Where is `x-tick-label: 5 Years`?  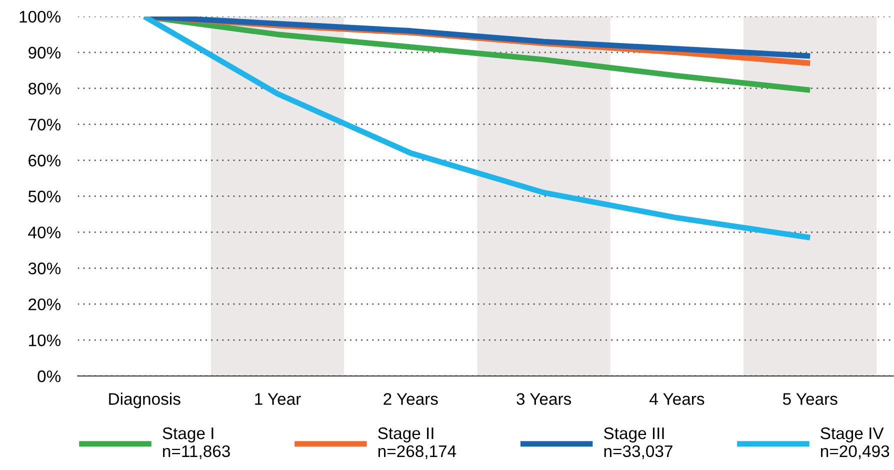
x-tick-label: 5 Years is located at coordinates (810, 399).